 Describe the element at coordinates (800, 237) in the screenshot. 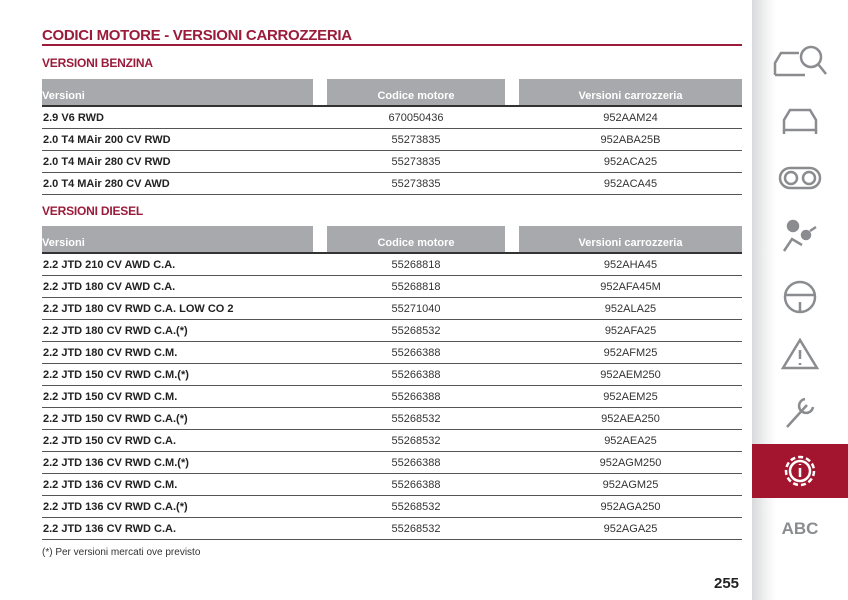

I see `airbag-icon` at that location.